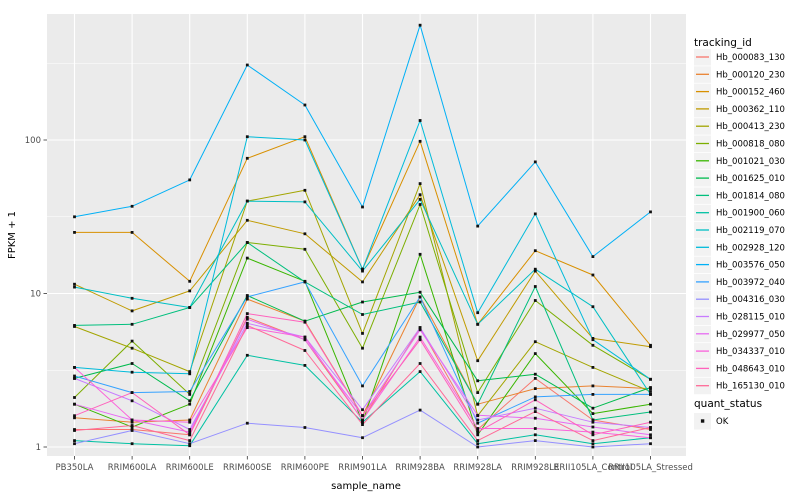 This screenshot has height=500, width=800. I want to click on legend-title-quant-status: quant_status, so click(728, 404).